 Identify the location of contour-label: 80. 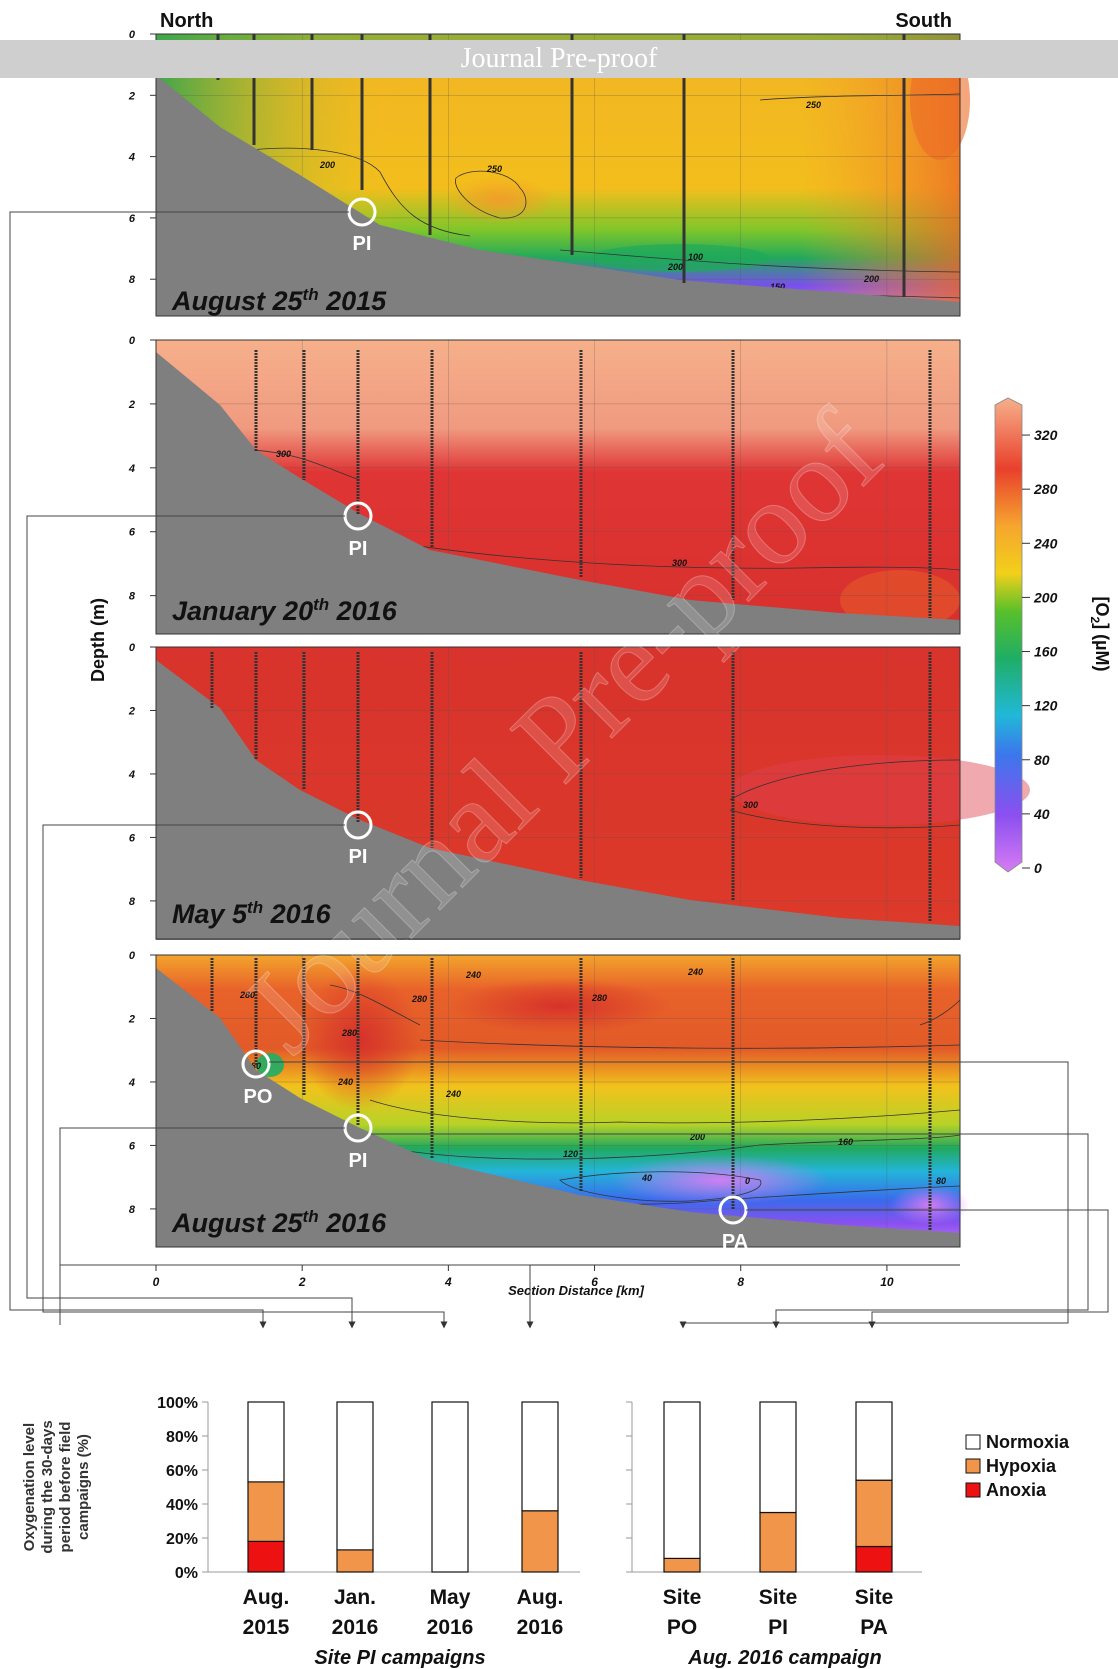
(941, 1181).